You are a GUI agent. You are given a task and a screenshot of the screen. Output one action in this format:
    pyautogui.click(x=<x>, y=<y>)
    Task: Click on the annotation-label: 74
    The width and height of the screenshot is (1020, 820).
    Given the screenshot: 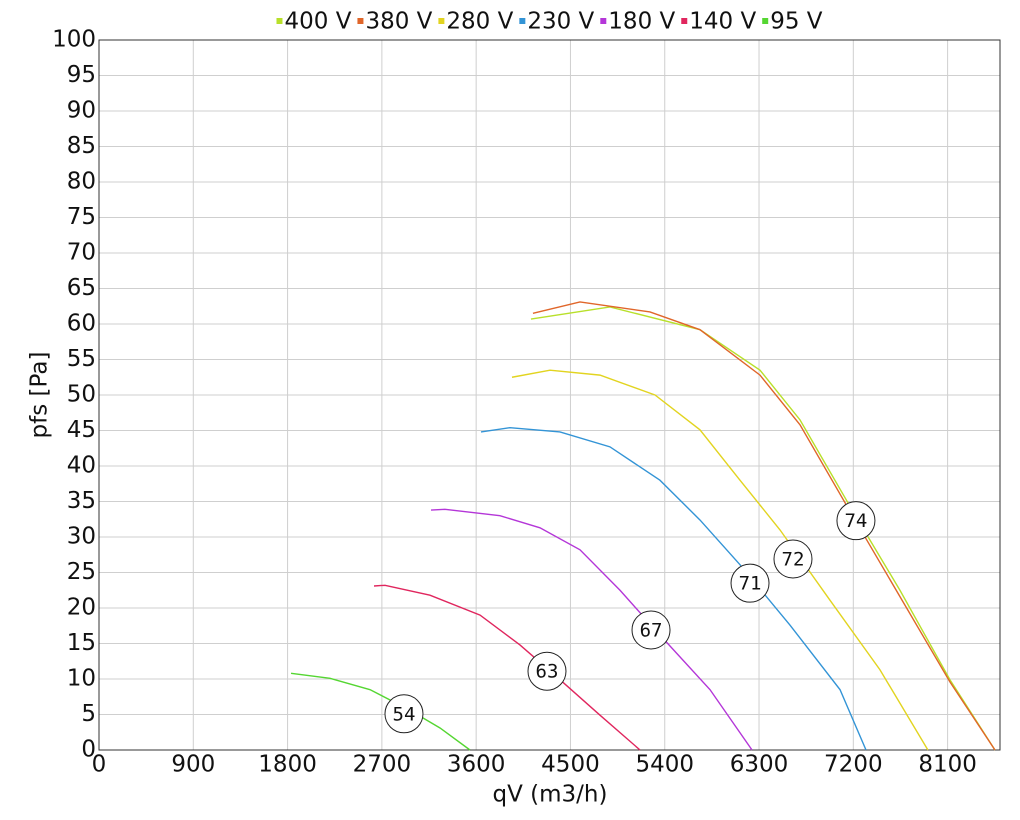 What is the action you would take?
    pyautogui.click(x=855, y=521)
    